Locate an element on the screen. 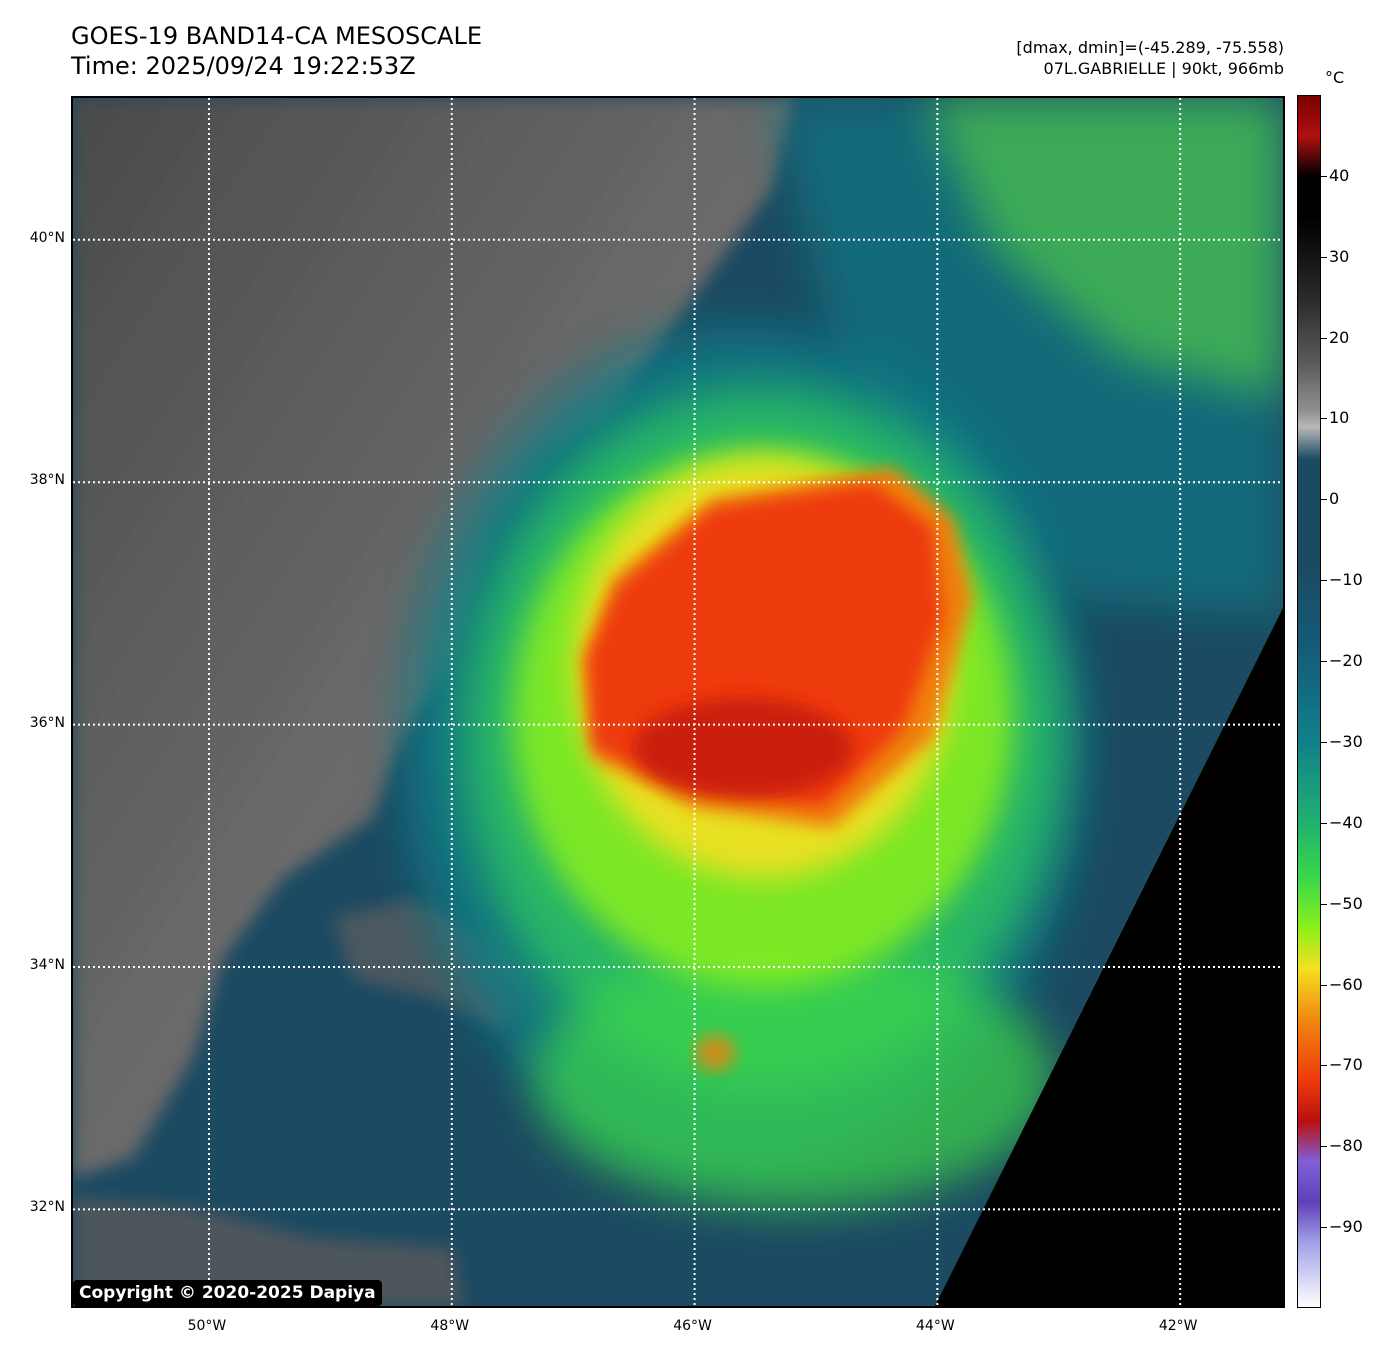 Image resolution: width=1389 pixels, height=1359 pixels. colorbar-tick-label: −70 is located at coordinates (1346, 1065).